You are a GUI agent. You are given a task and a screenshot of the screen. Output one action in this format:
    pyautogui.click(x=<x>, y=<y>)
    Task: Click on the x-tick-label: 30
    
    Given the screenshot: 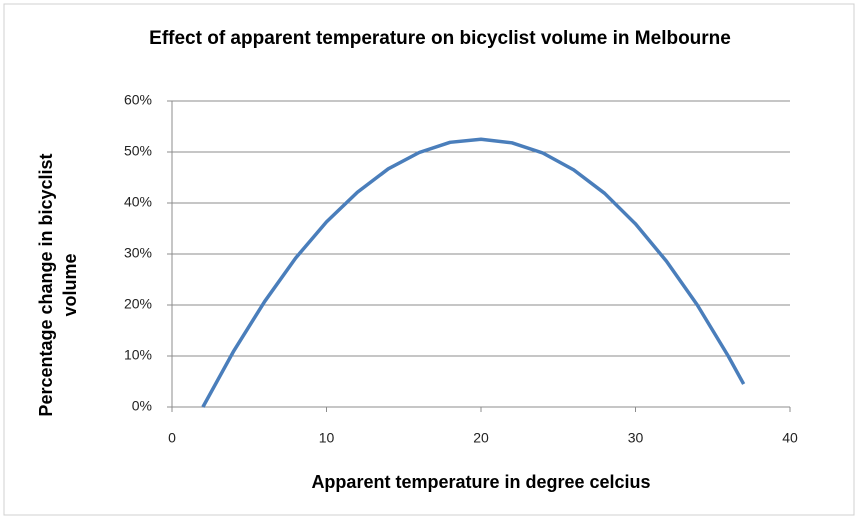 What is the action you would take?
    pyautogui.click(x=636, y=438)
    